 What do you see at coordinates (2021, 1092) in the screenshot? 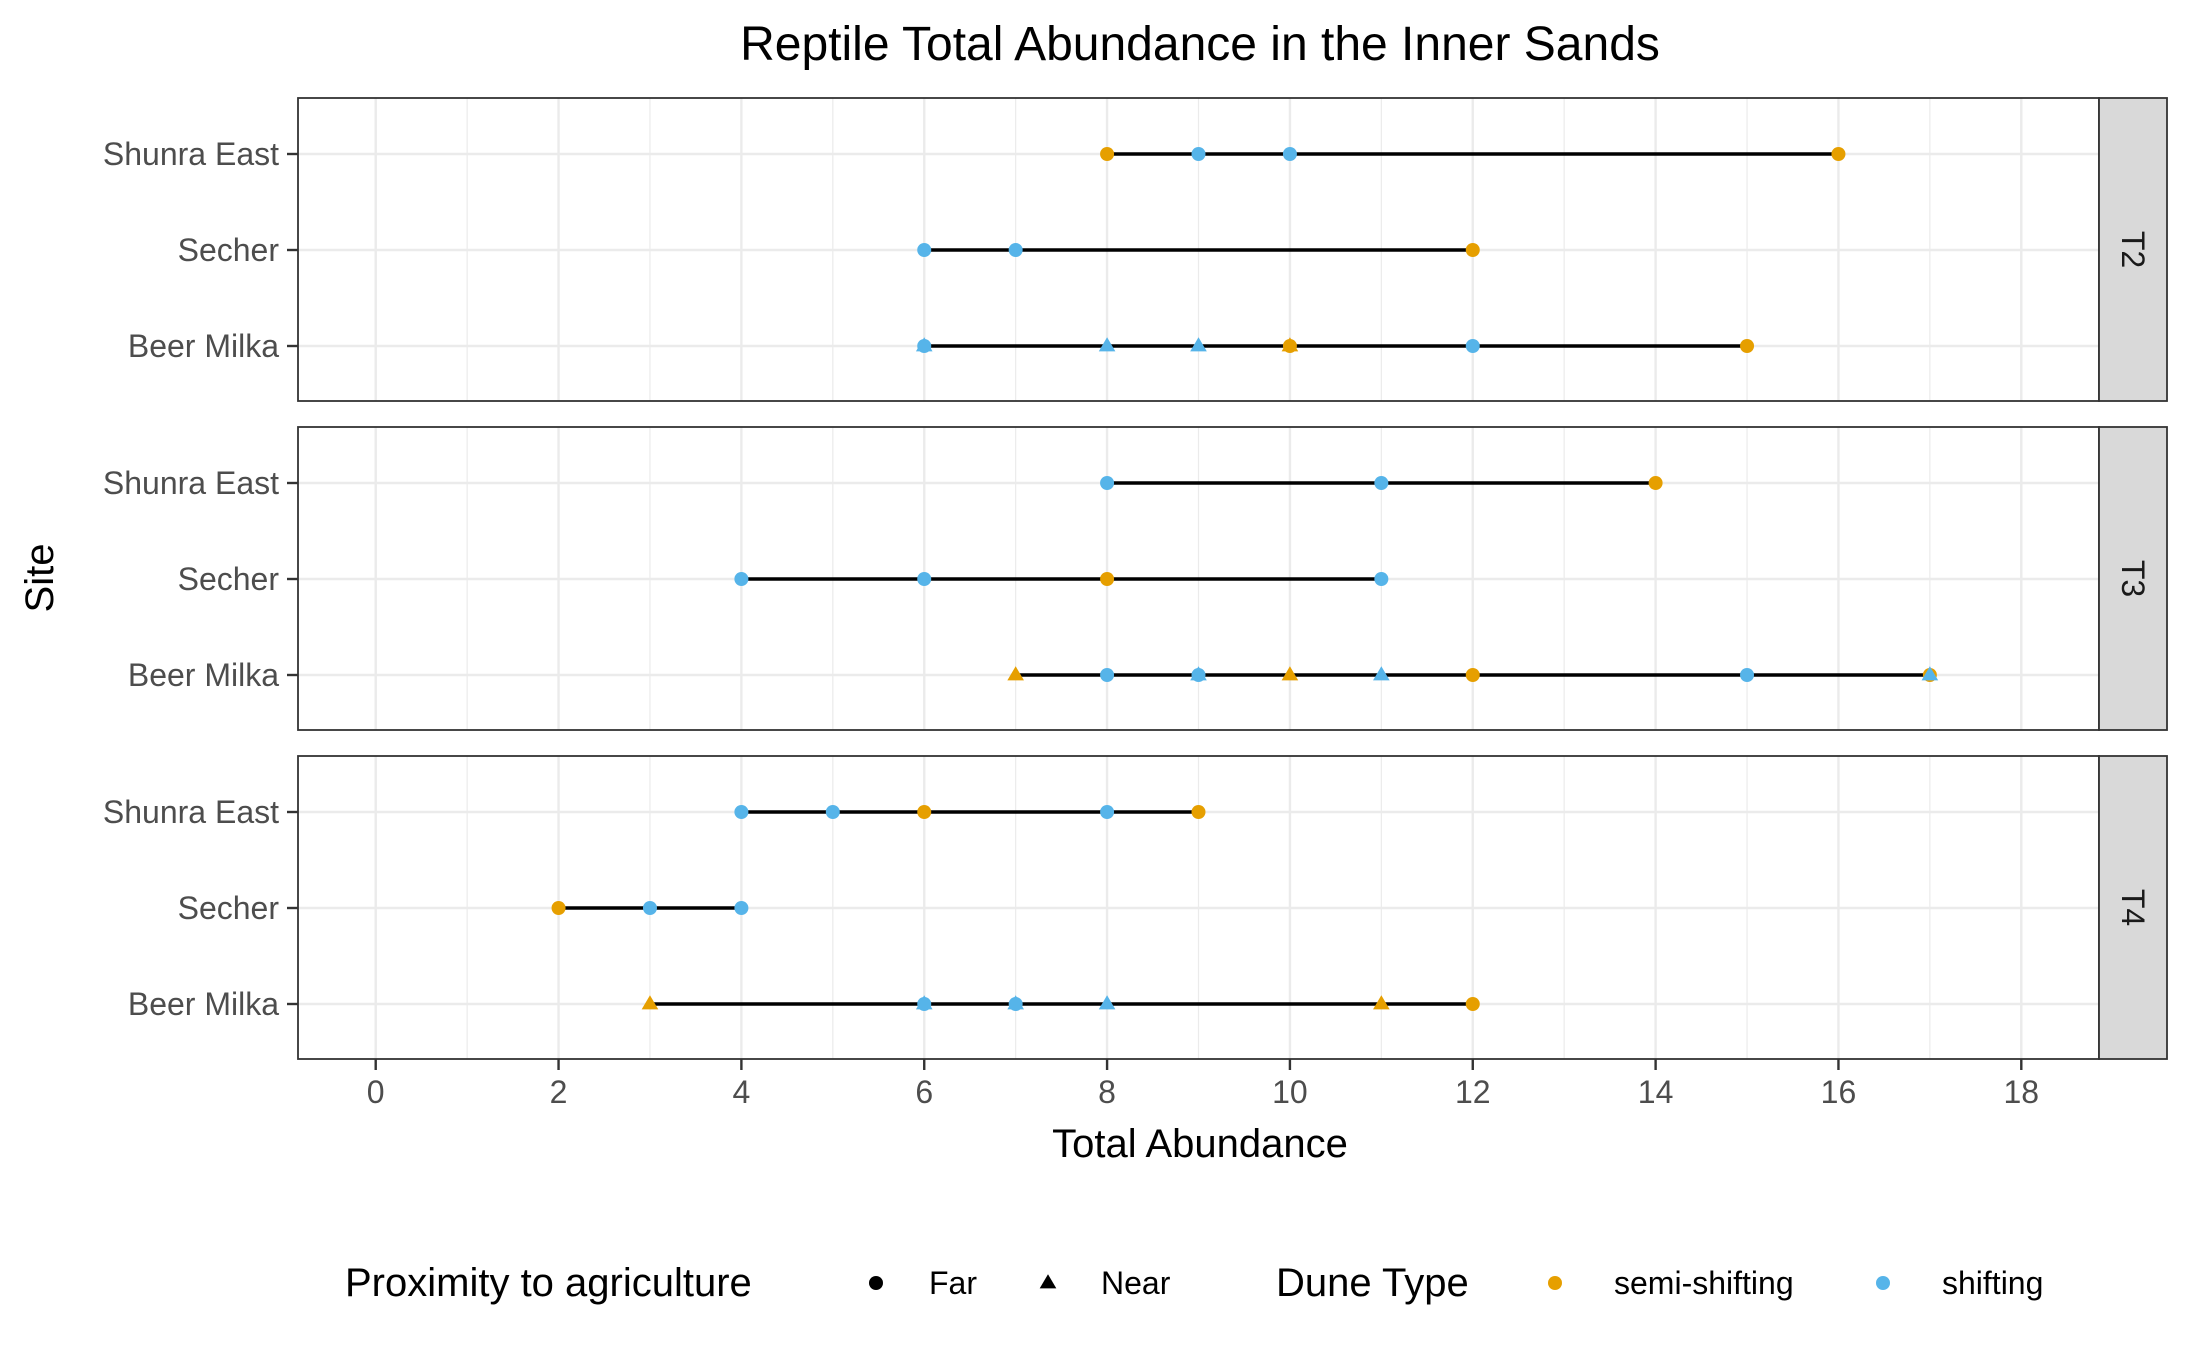
I see `x-tick-label-18: 18` at bounding box center [2021, 1092].